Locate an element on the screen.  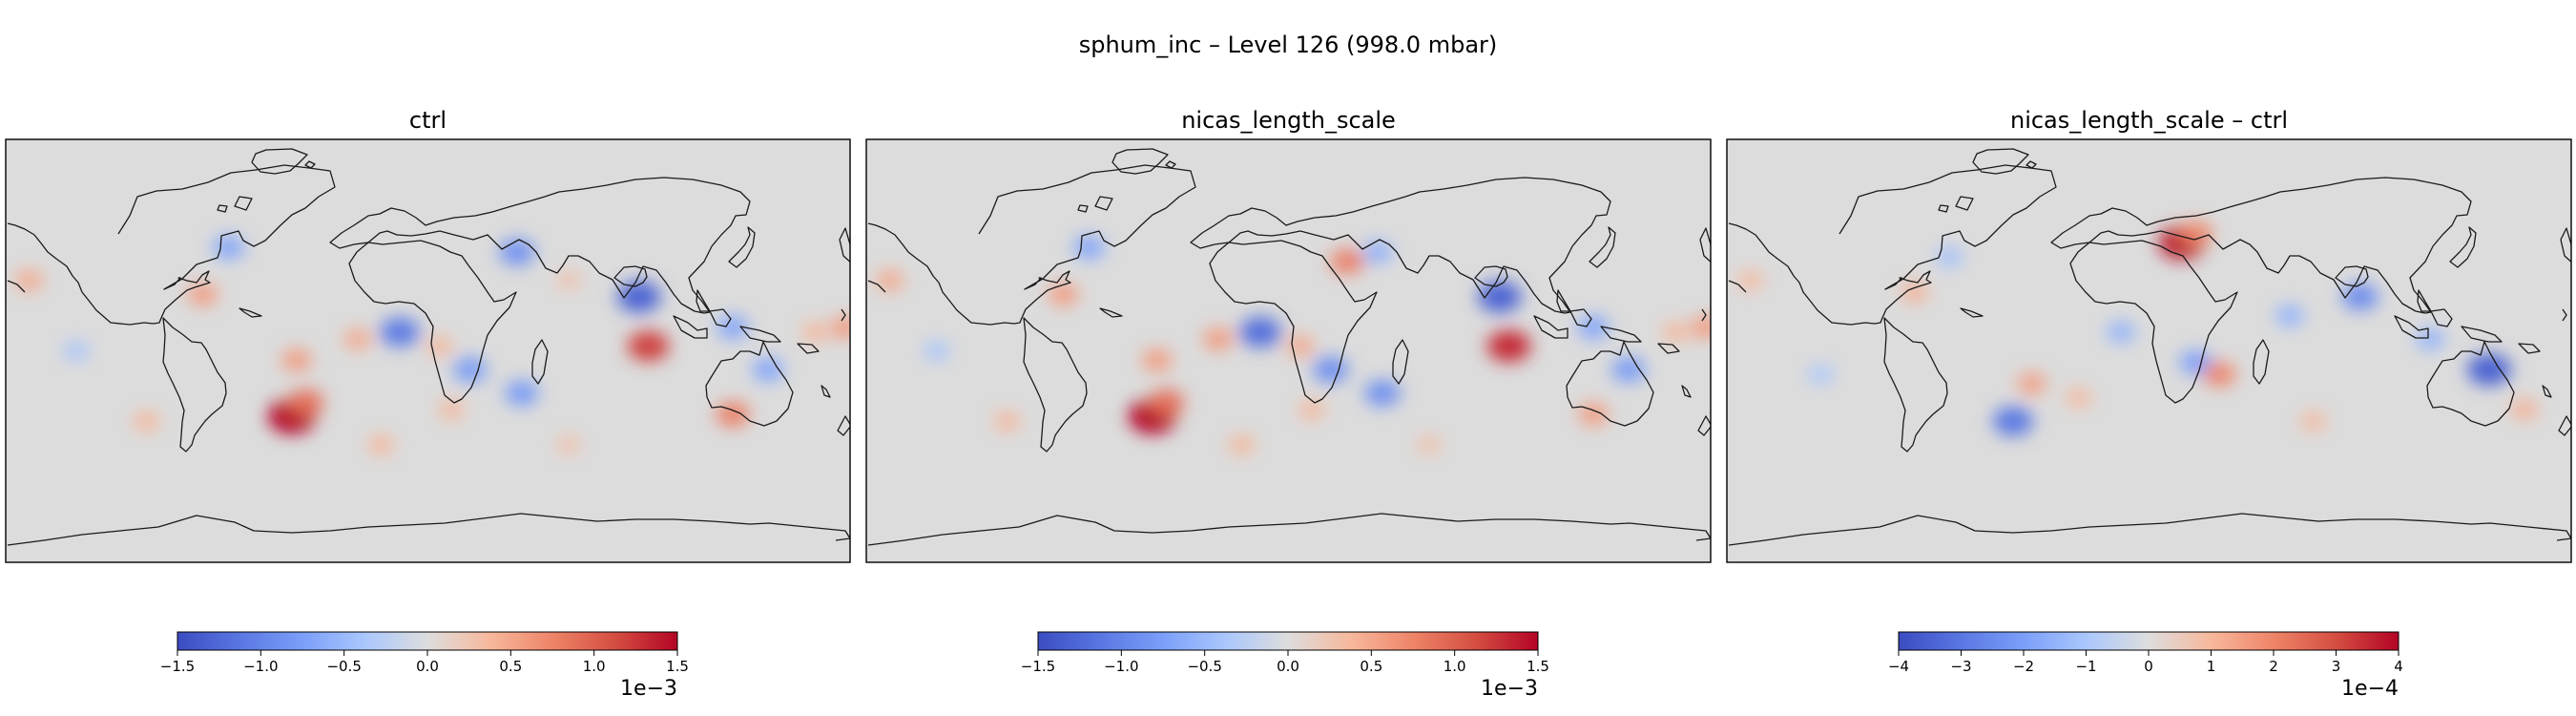
colorbar-tick-label: 2 is located at coordinates (2273, 666).